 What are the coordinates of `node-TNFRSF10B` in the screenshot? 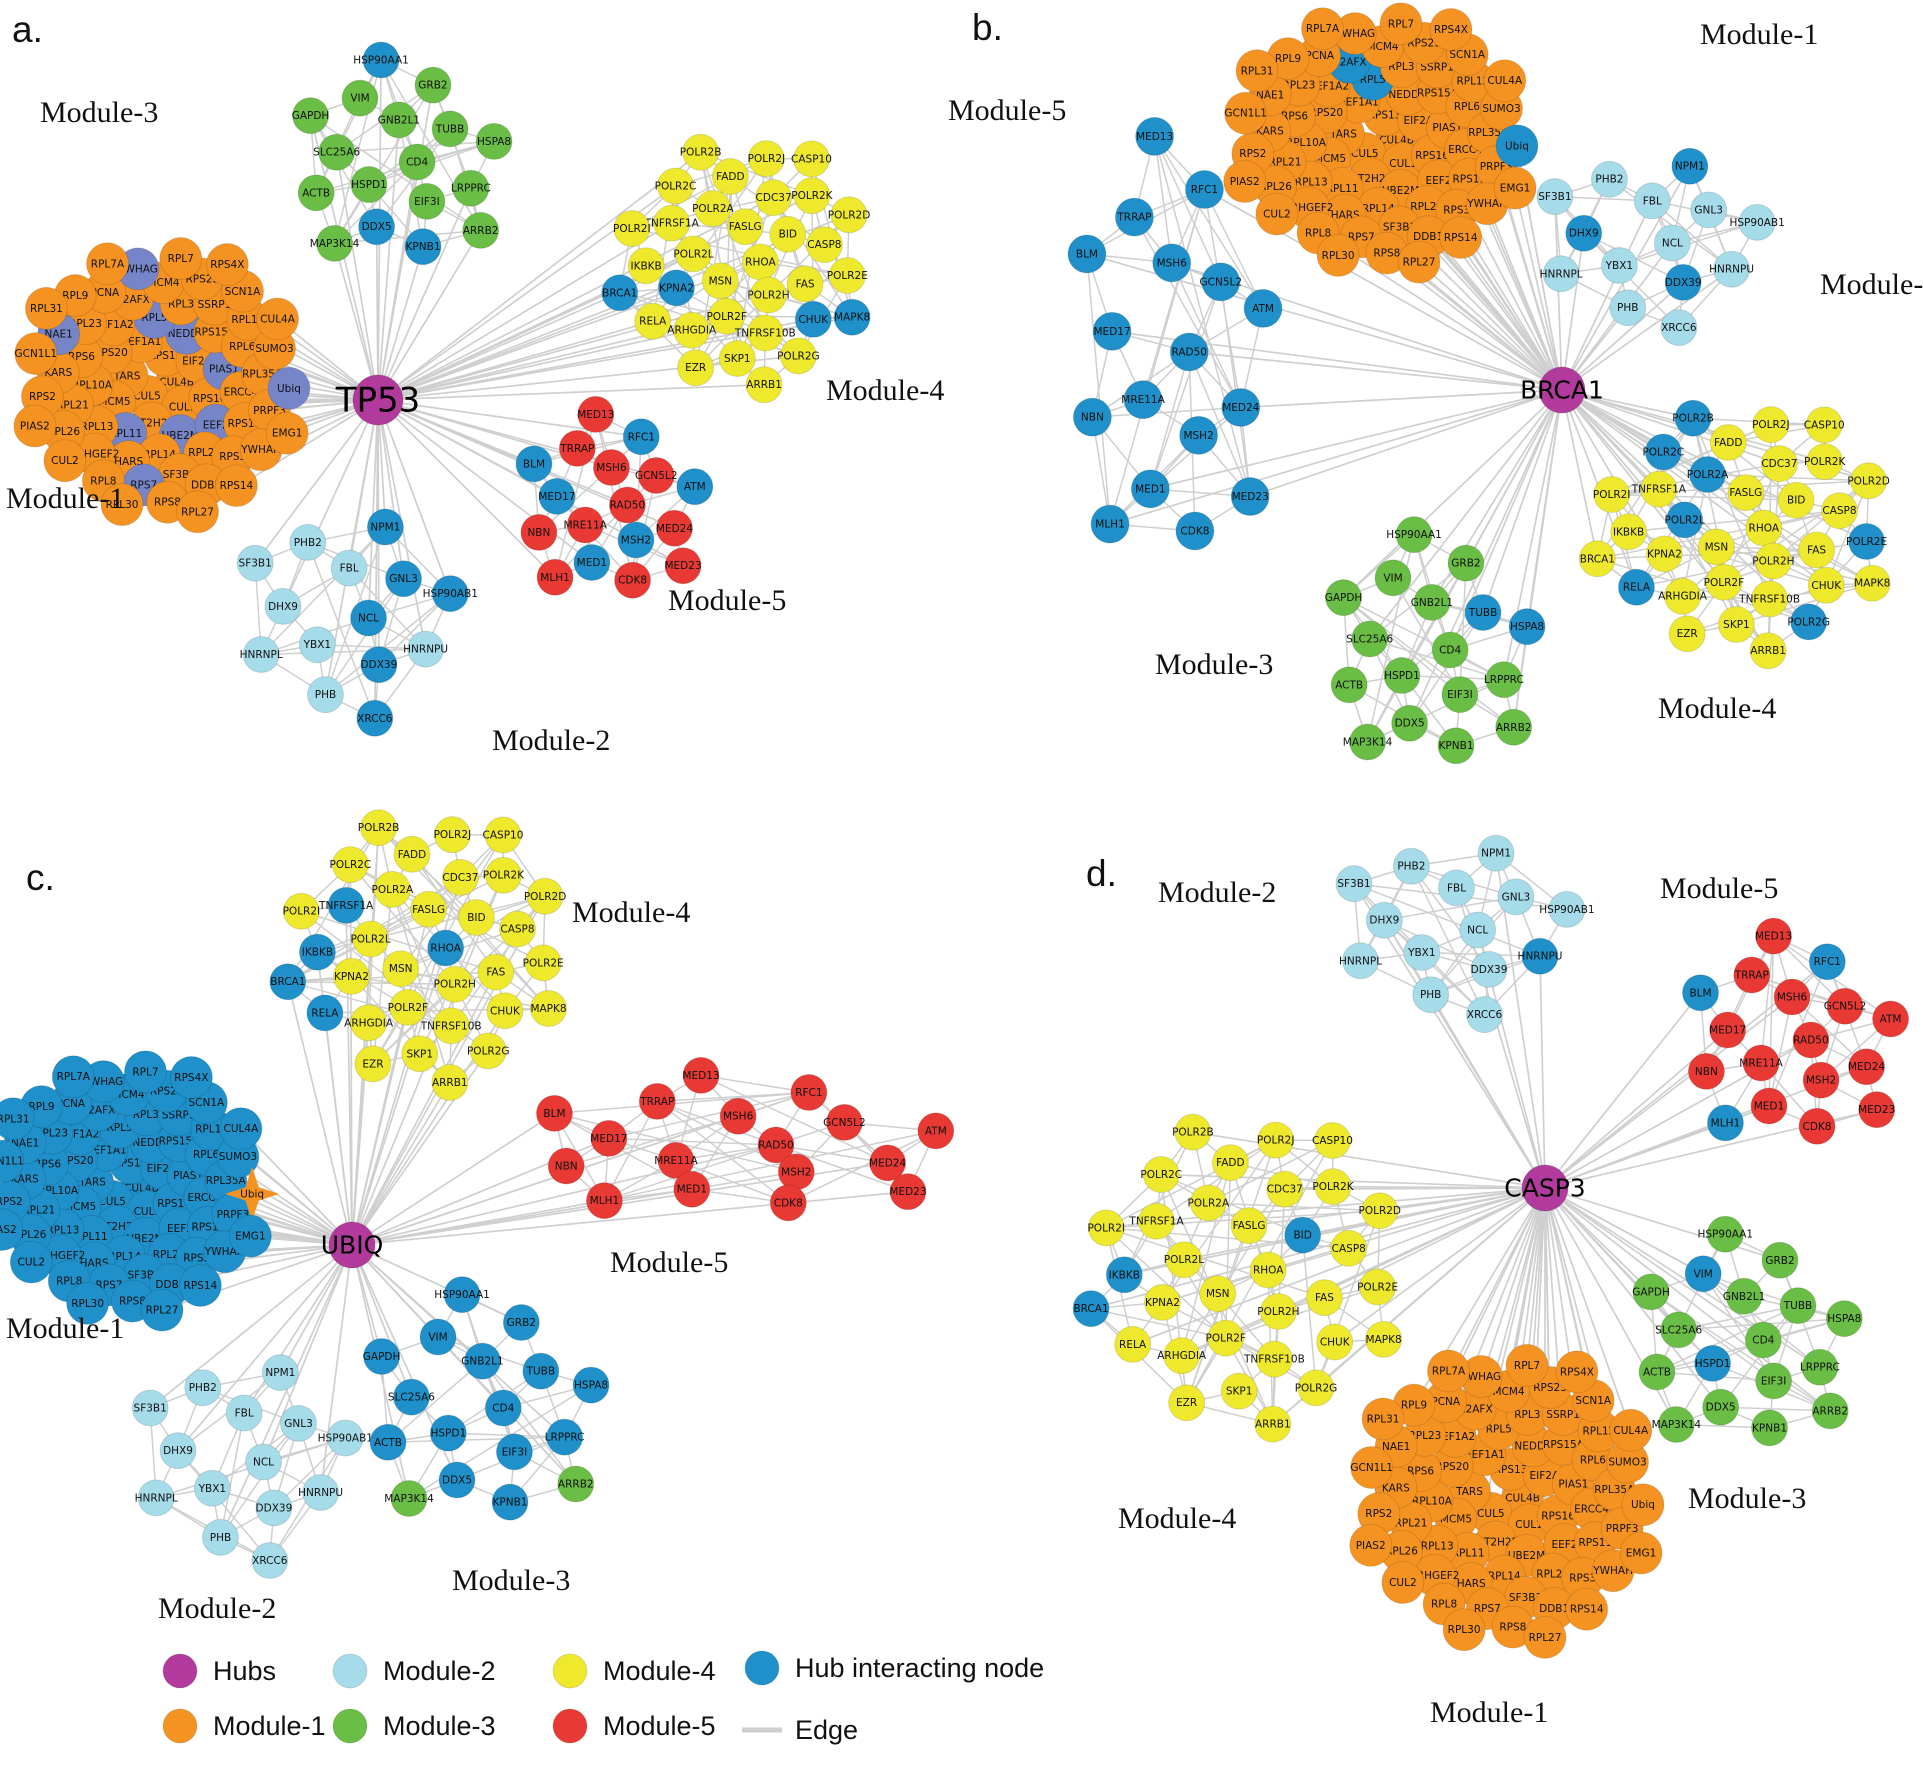 It's located at (1770, 599).